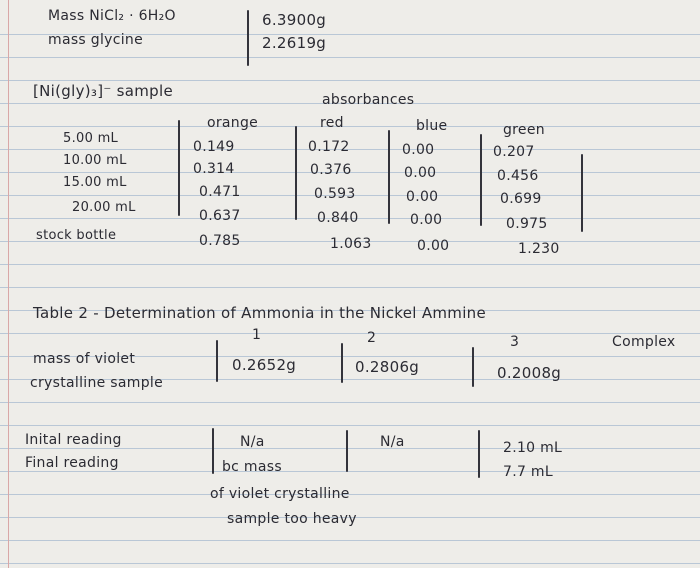 Image resolution: width=700 pixels, height=568 pixels. What do you see at coordinates (514, 152) in the screenshot?
I see `cell-green: 0.207` at bounding box center [514, 152].